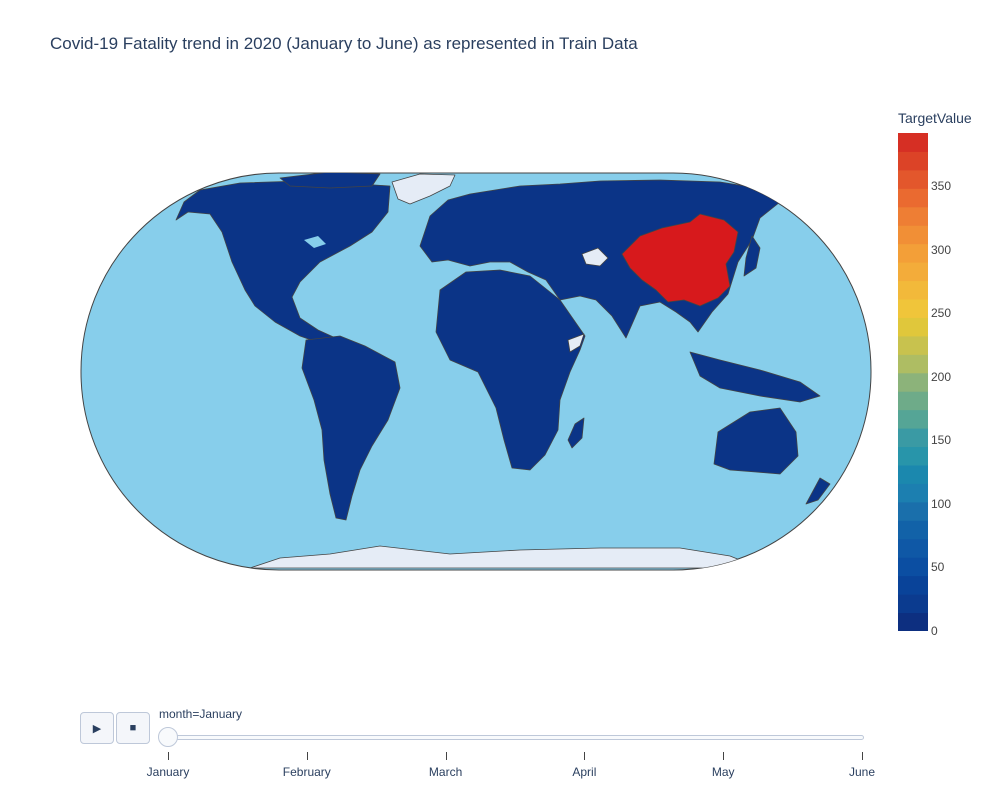 Image resolution: width=1000 pixels, height=800 pixels. I want to click on region-south-america, so click(351, 428).